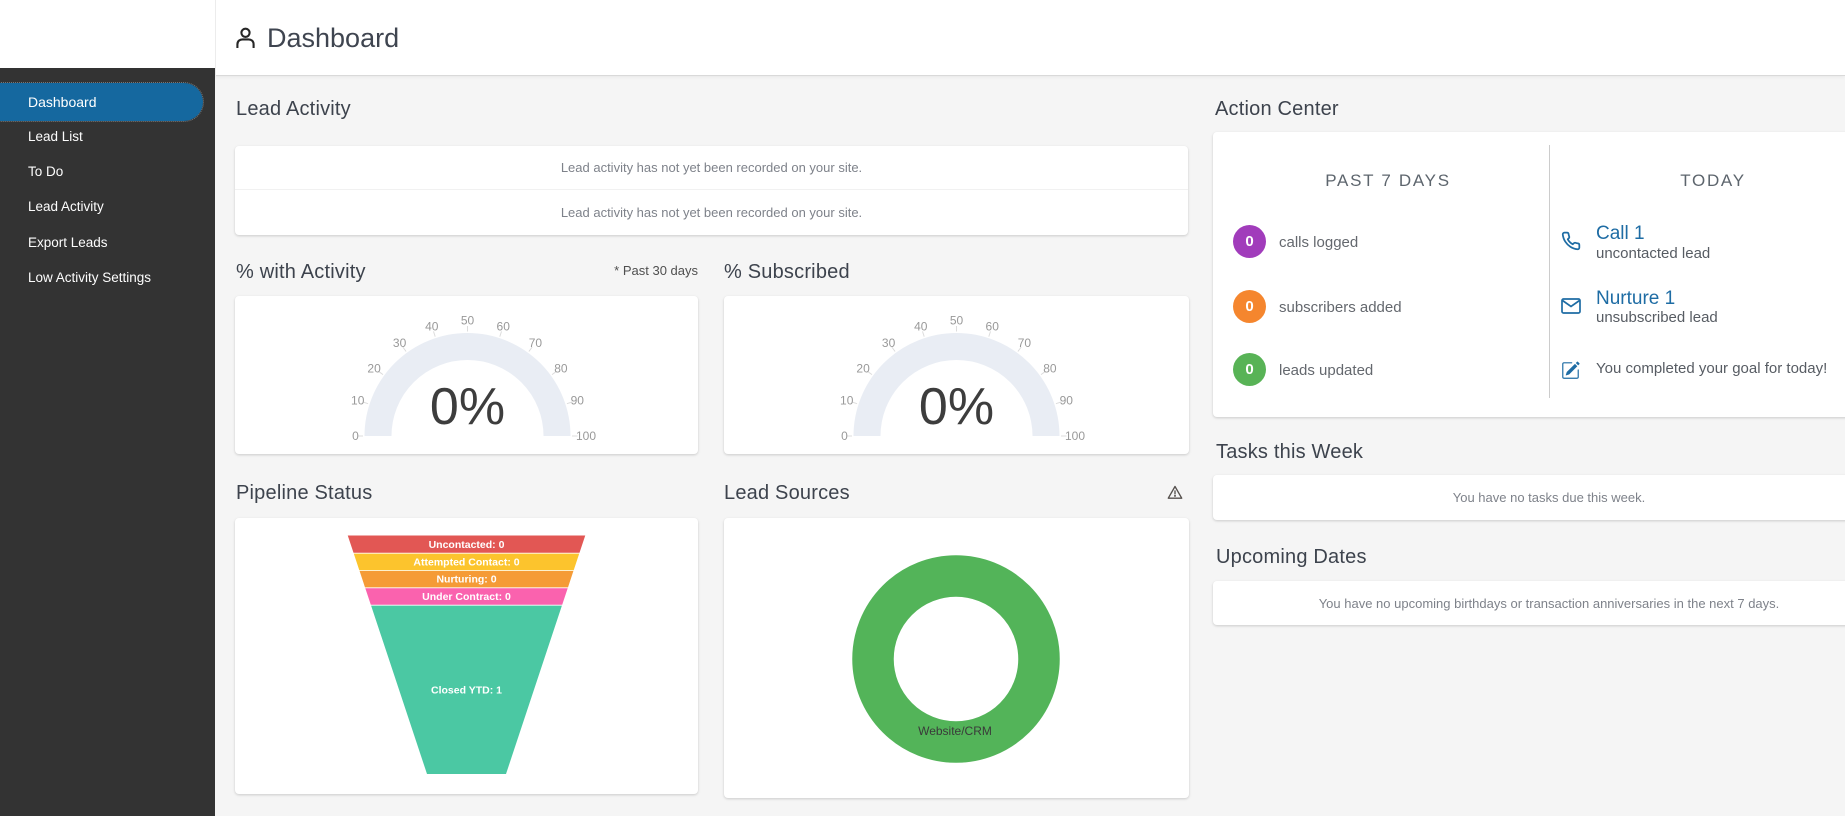 This screenshot has height=816, width=1845. I want to click on svg-text: Attempted Contact: 0, so click(466, 563).